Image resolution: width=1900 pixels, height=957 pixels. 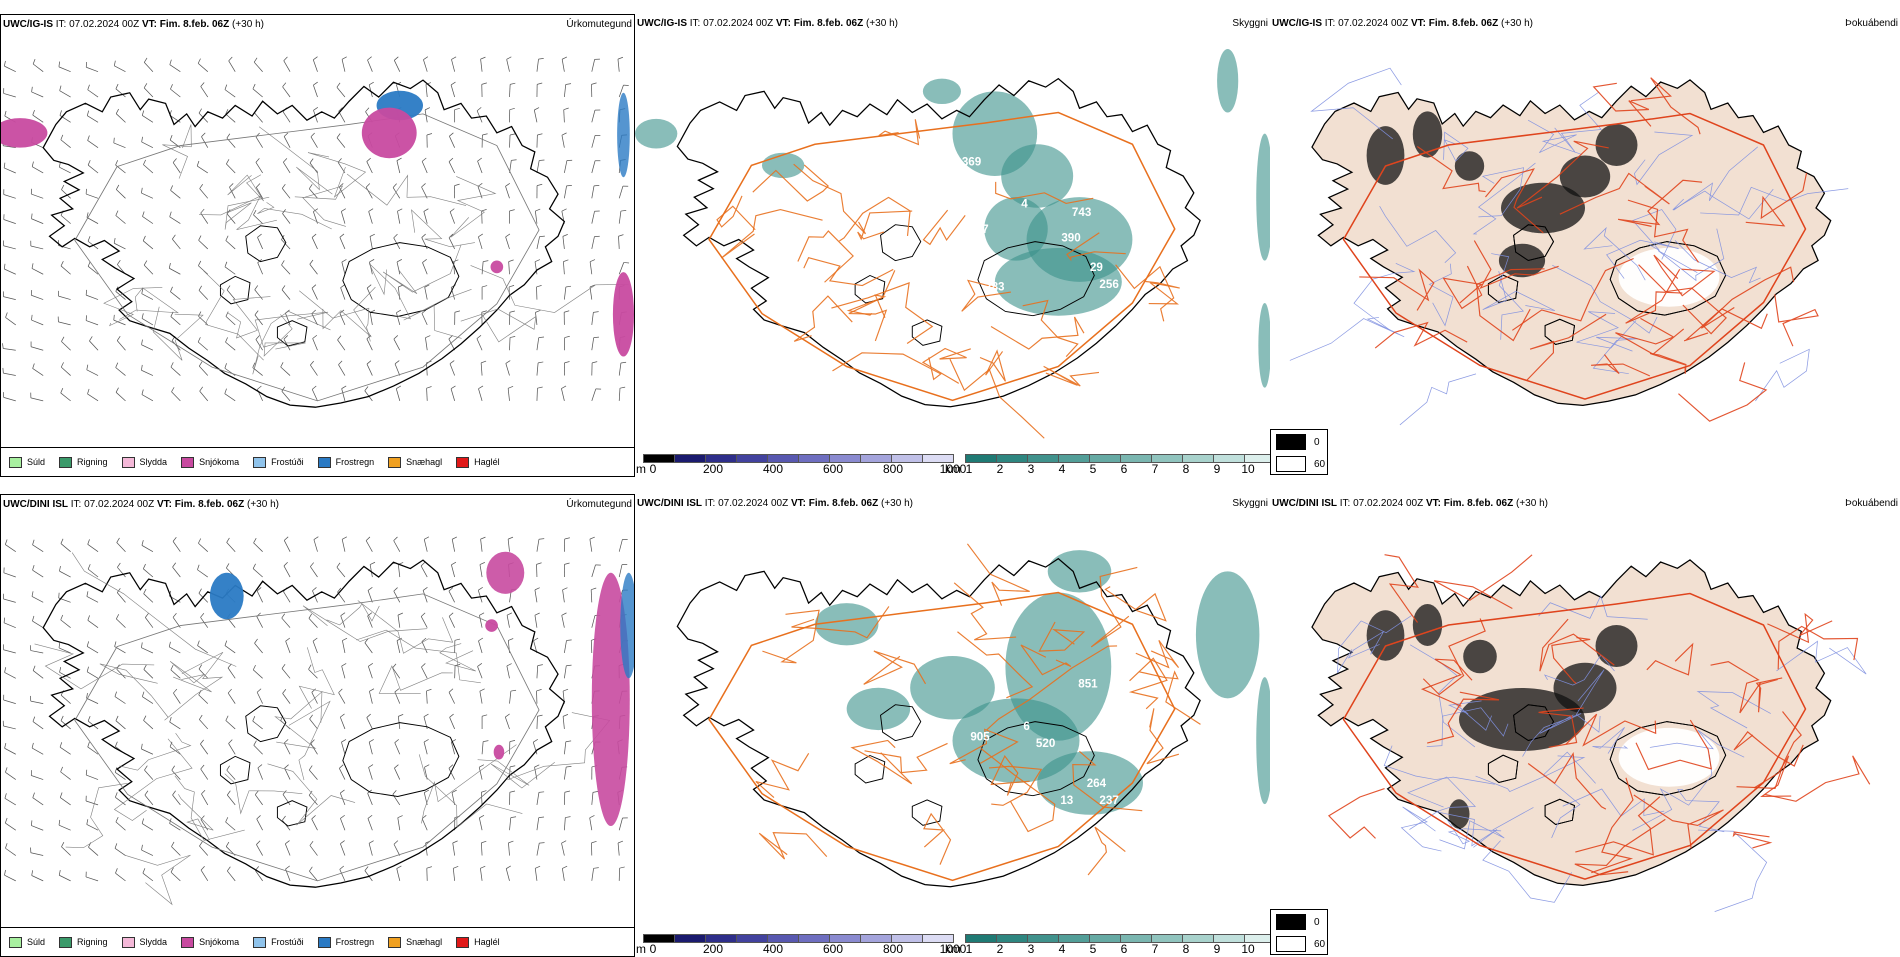 What do you see at coordinates (1026, 726) in the screenshot?
I see `cloud-base-value: 6` at bounding box center [1026, 726].